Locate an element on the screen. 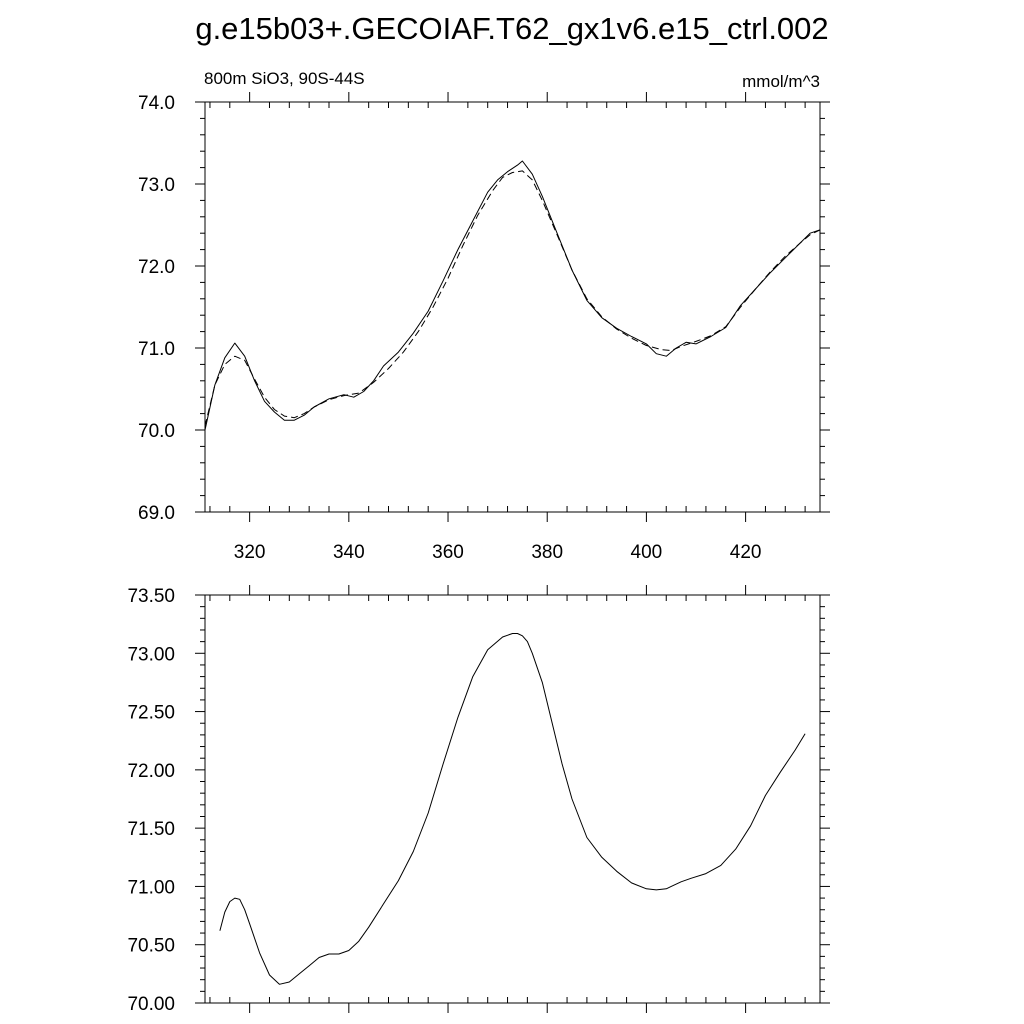  top-panel-y-tick-label: 73.0 is located at coordinates (156, 185).